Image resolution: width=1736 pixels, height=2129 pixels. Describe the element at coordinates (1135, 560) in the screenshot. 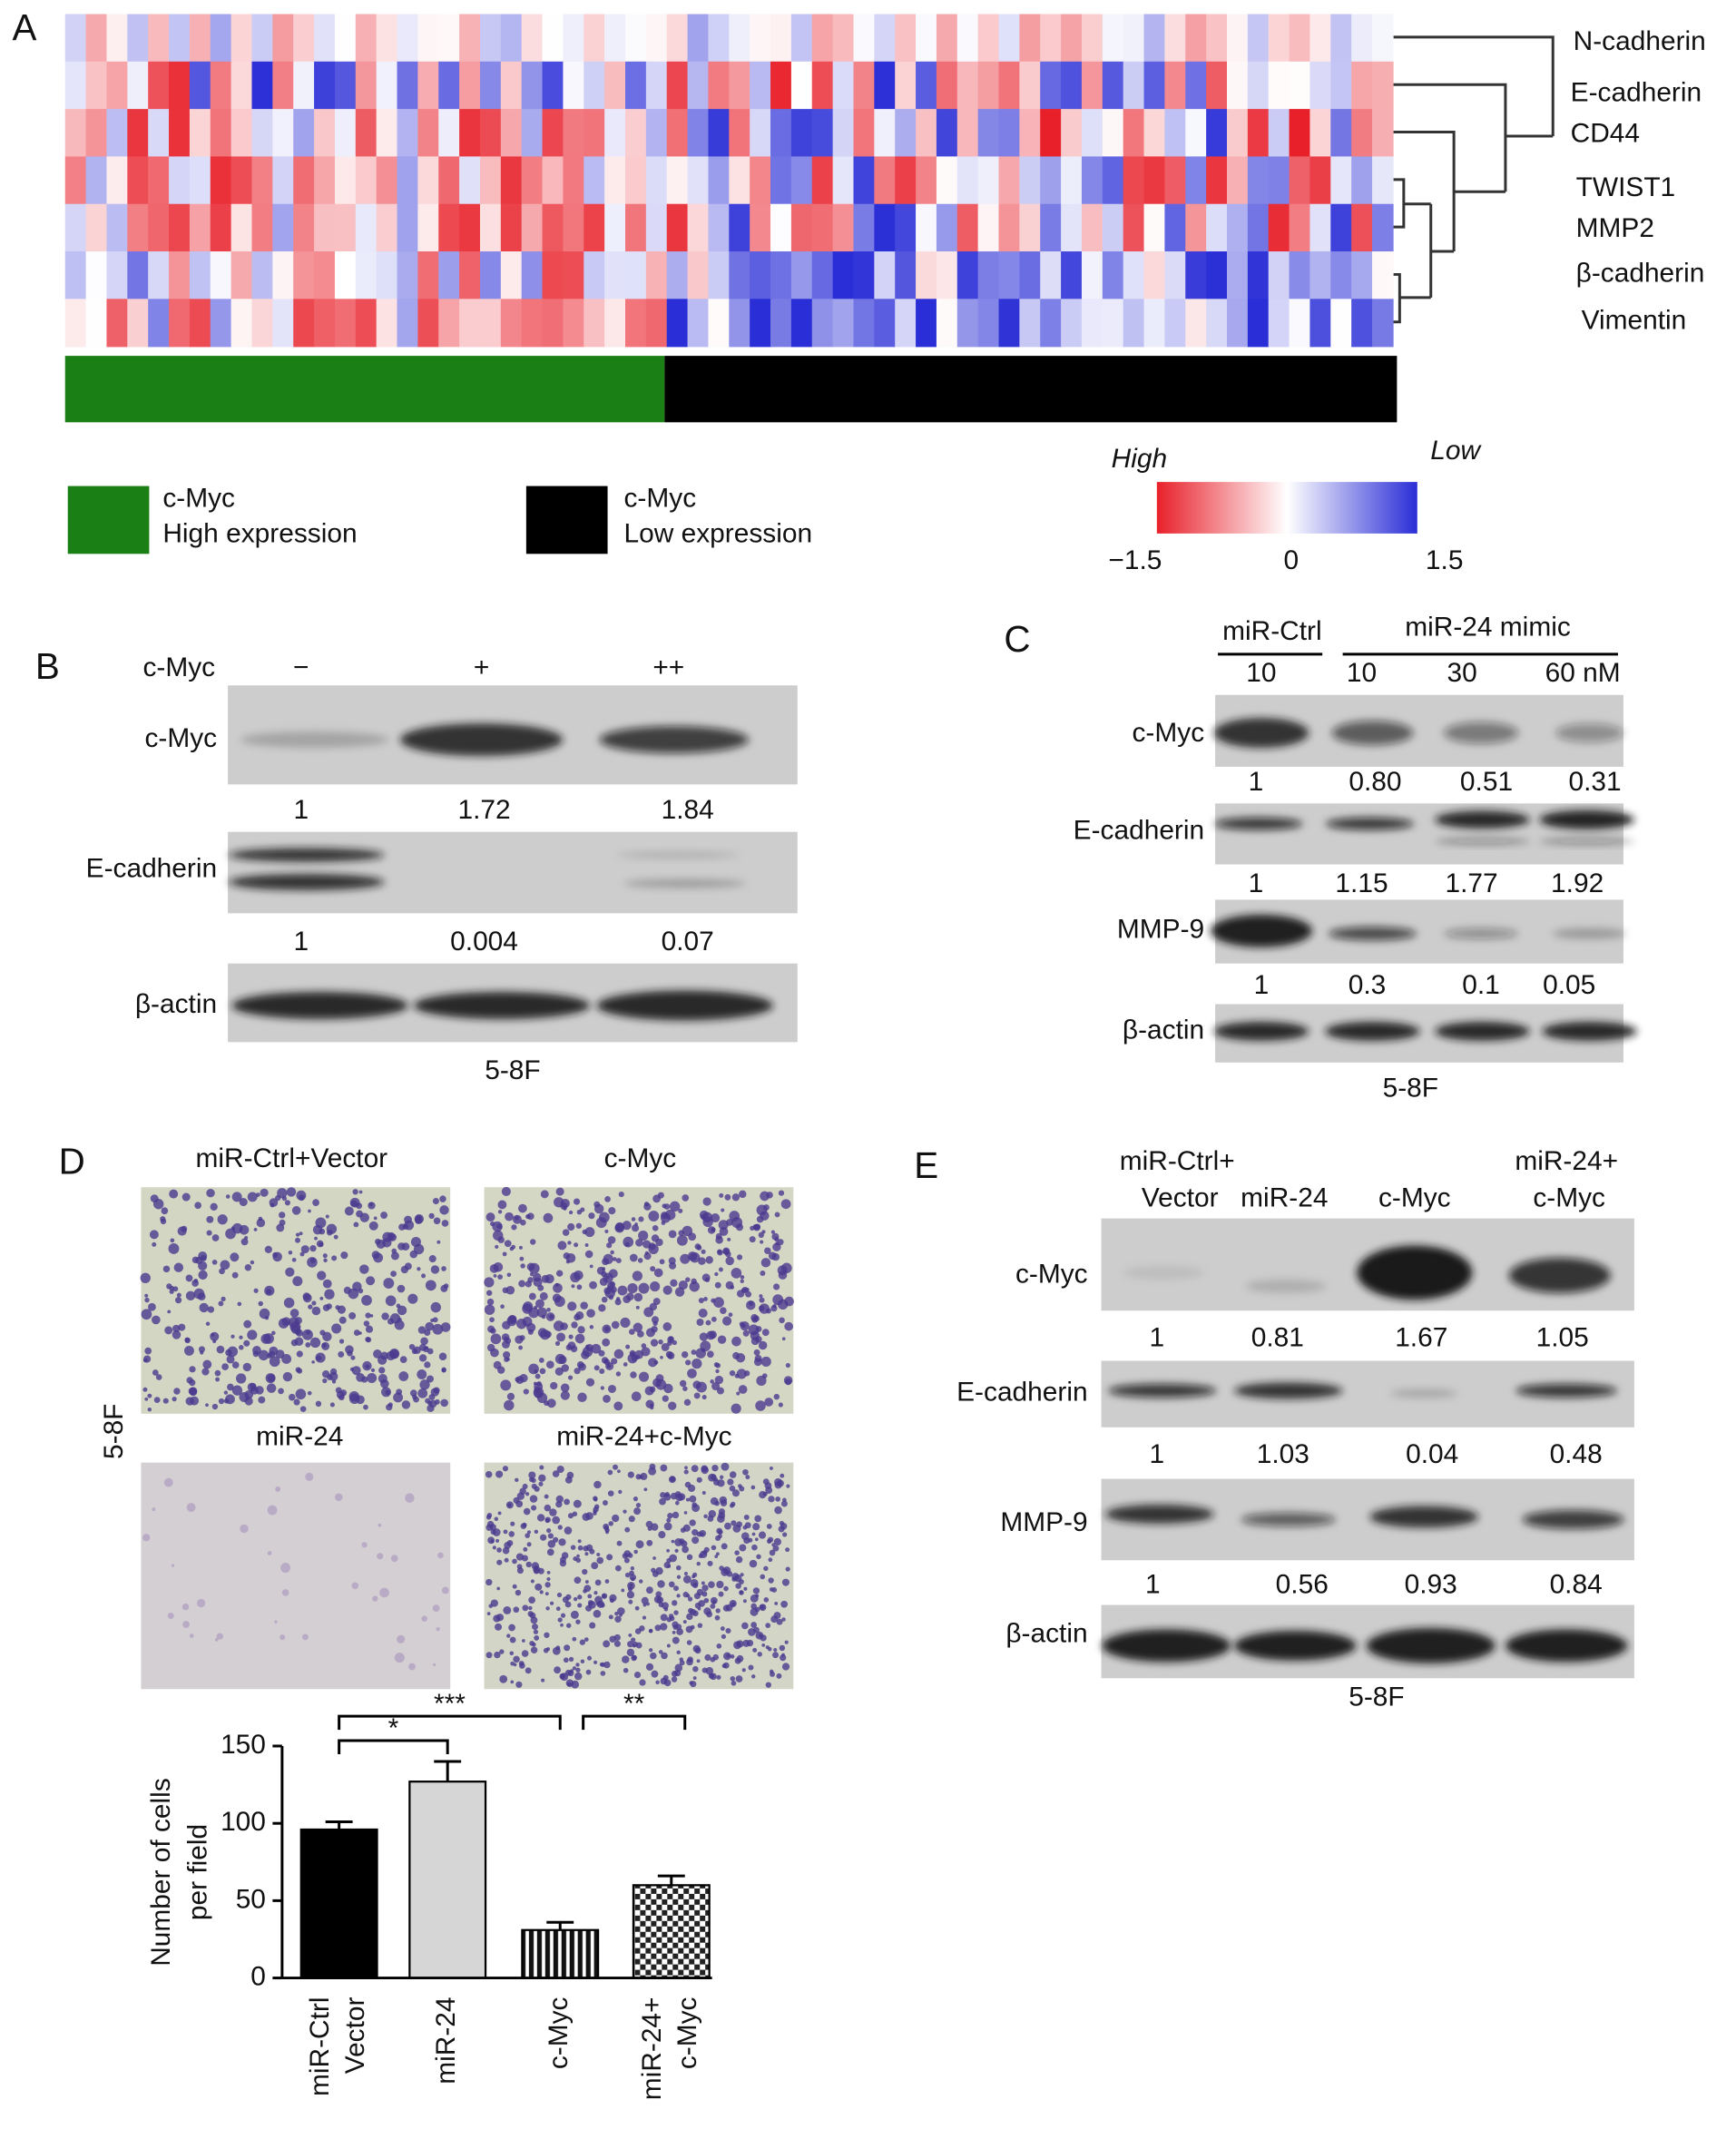

I see `colorbar-tick: −1.5` at that location.